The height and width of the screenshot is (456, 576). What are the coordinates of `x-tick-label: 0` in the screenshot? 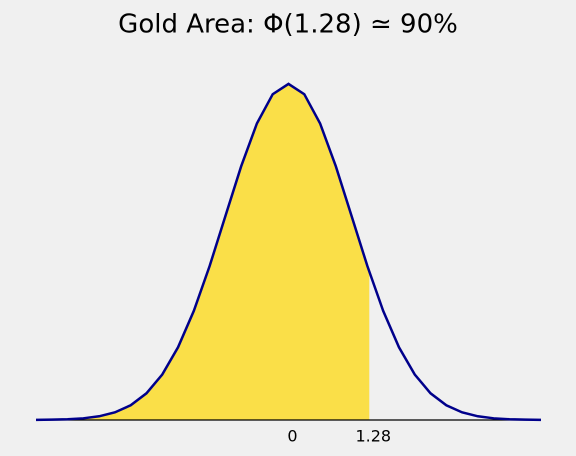 It's located at (292, 436).